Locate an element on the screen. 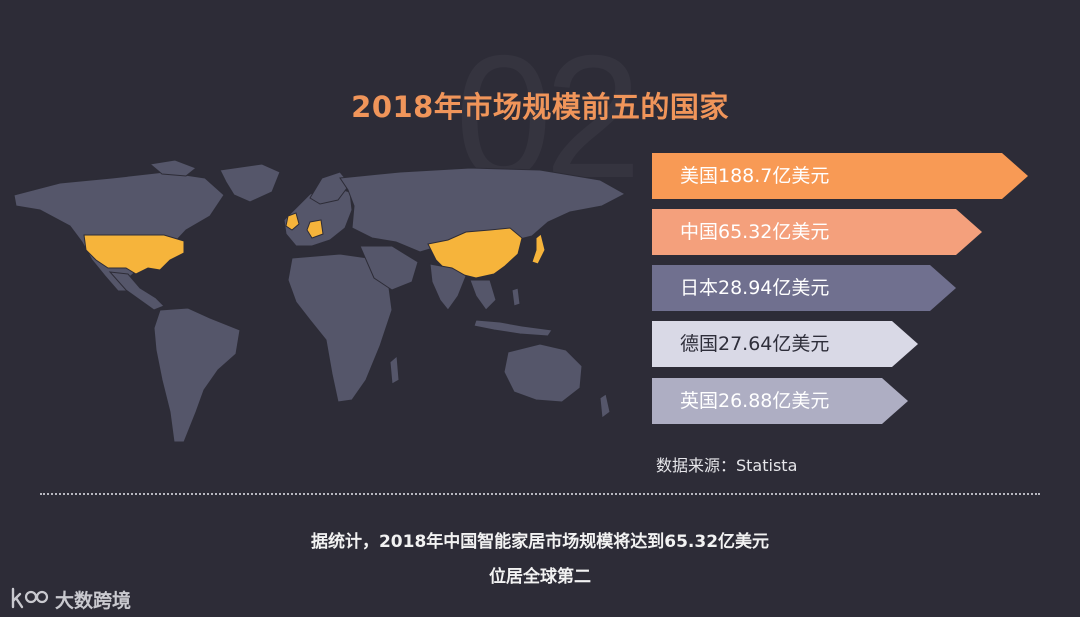 This screenshot has height=617, width=1080. ranking-label-uk: 英国26.88亿美元 is located at coordinates (755, 401).